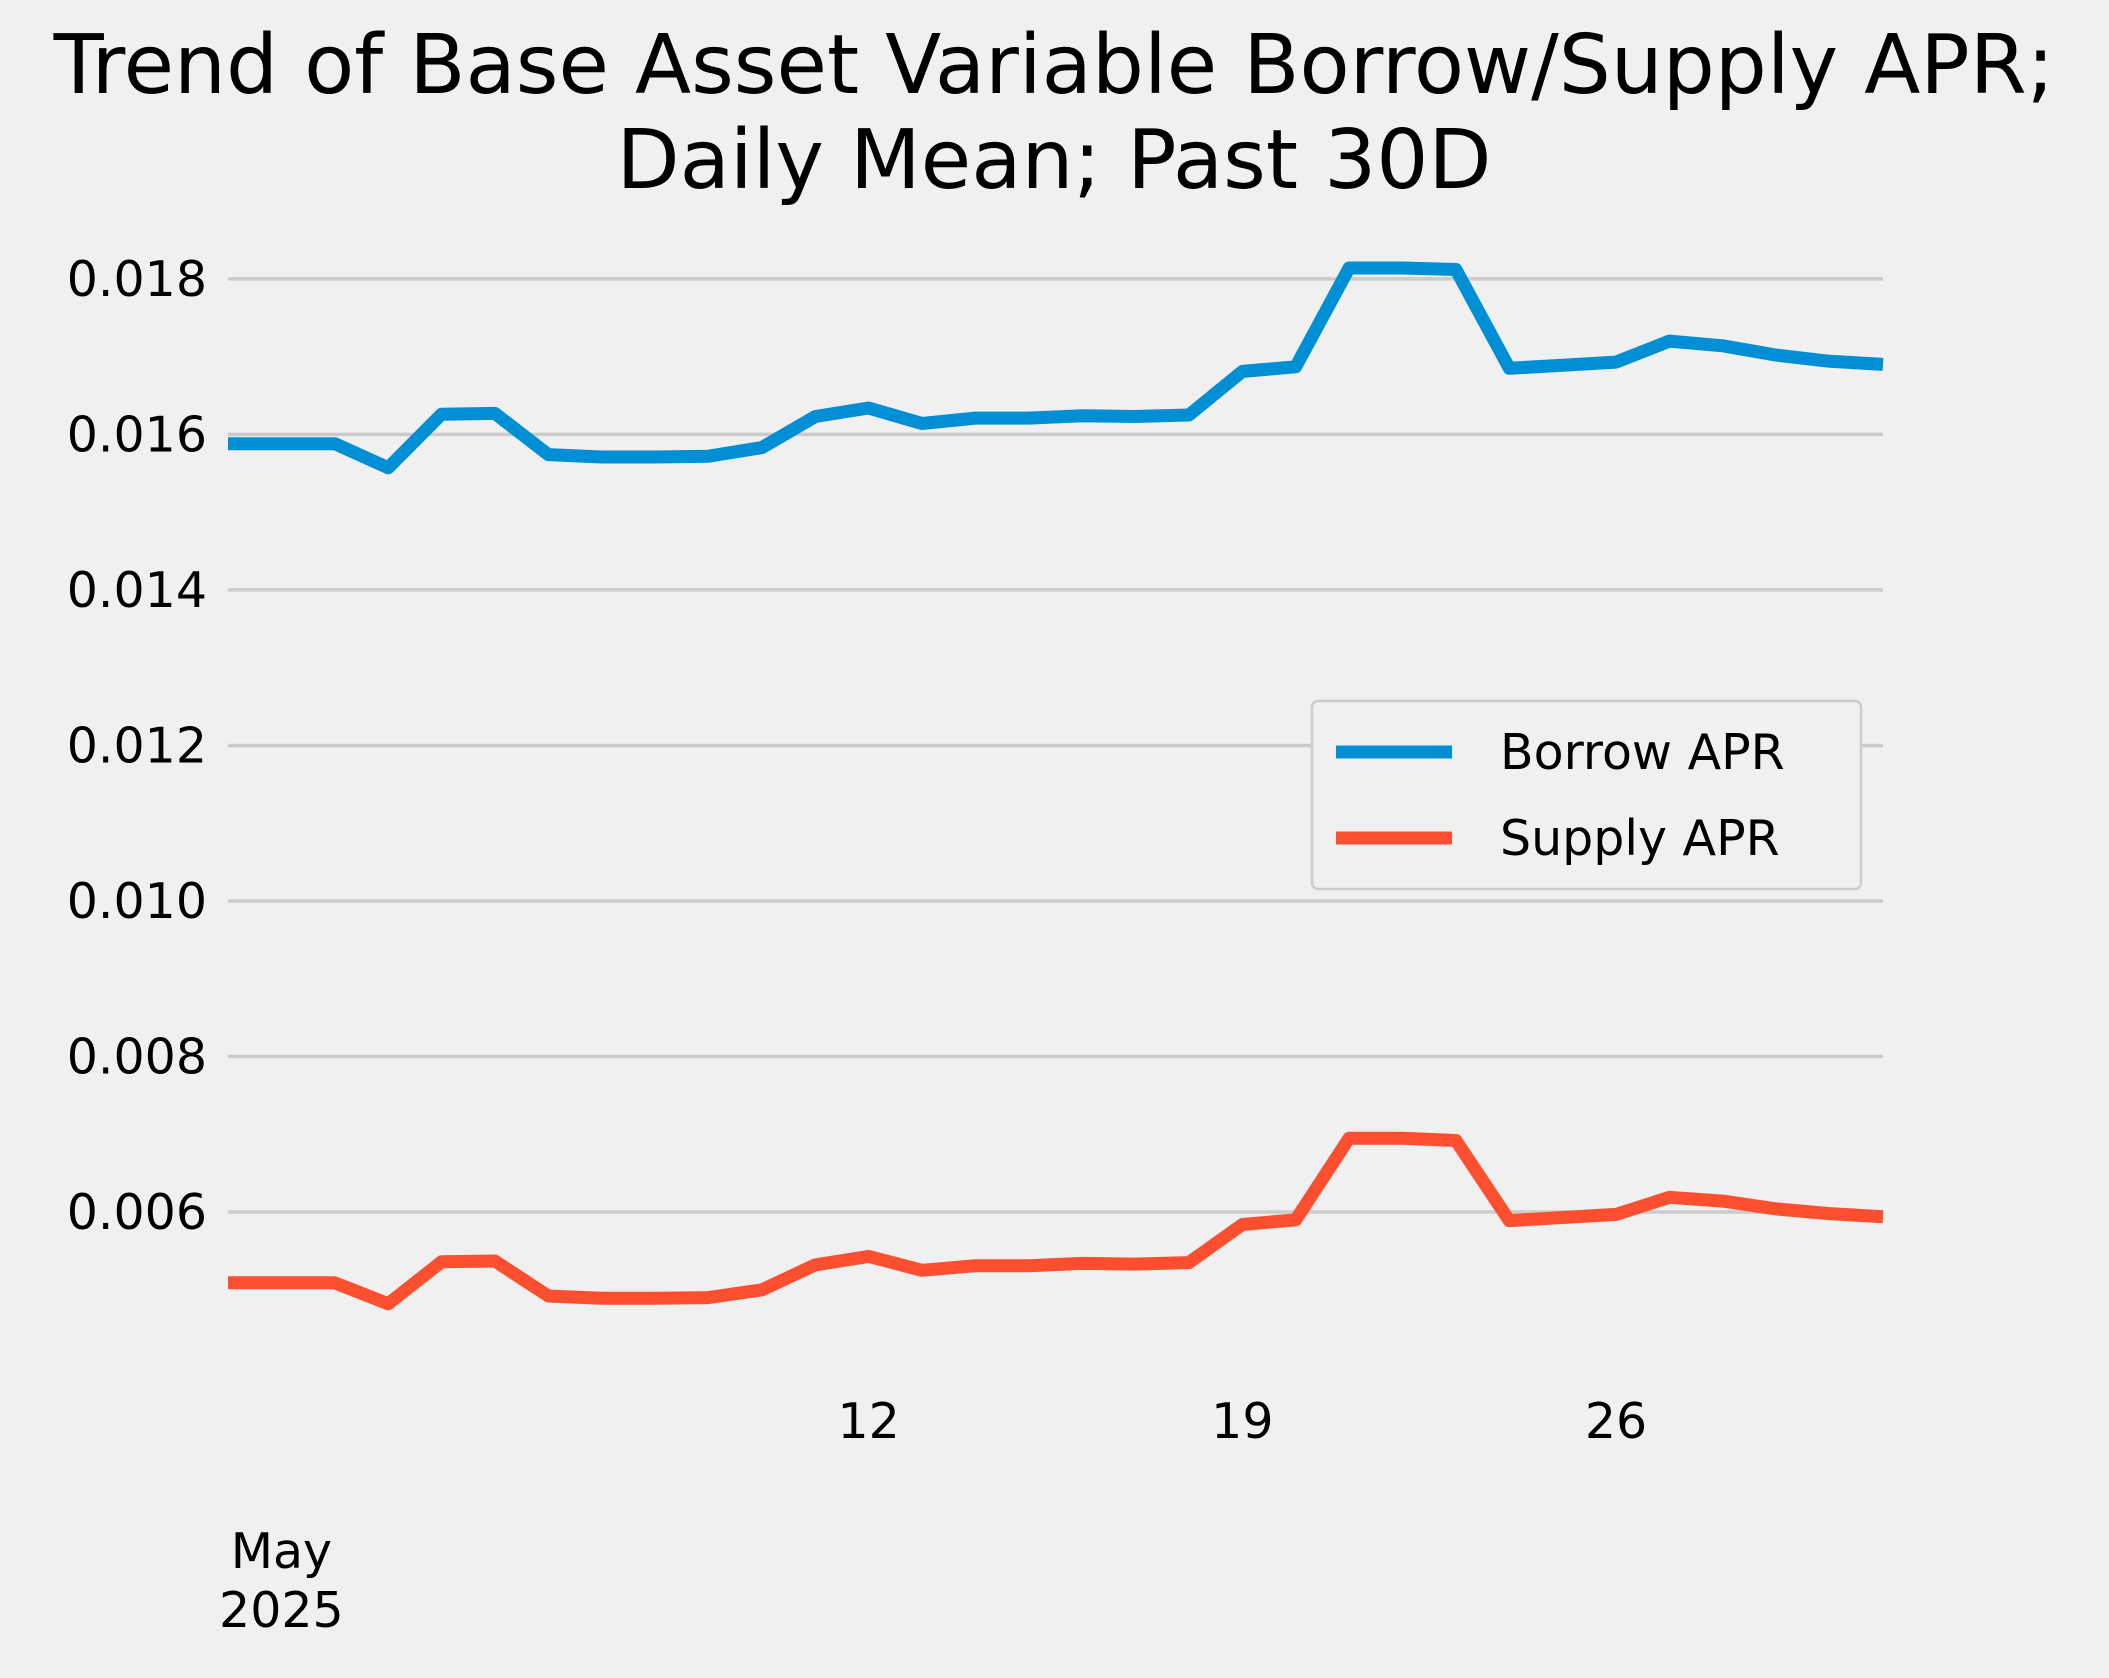  What do you see at coordinates (868, 1421) in the screenshot?
I see `x-tick-label: 12` at bounding box center [868, 1421].